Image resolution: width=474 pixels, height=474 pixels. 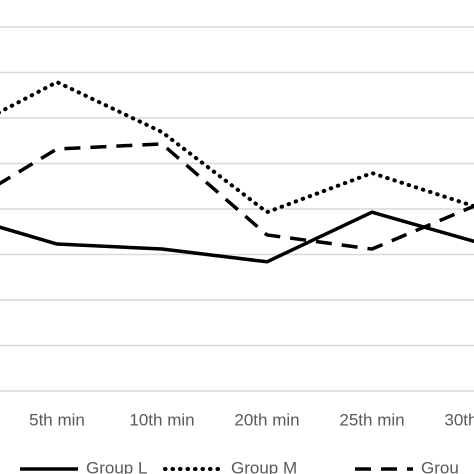 I want to click on legend-label: Group L, so click(x=116, y=466).